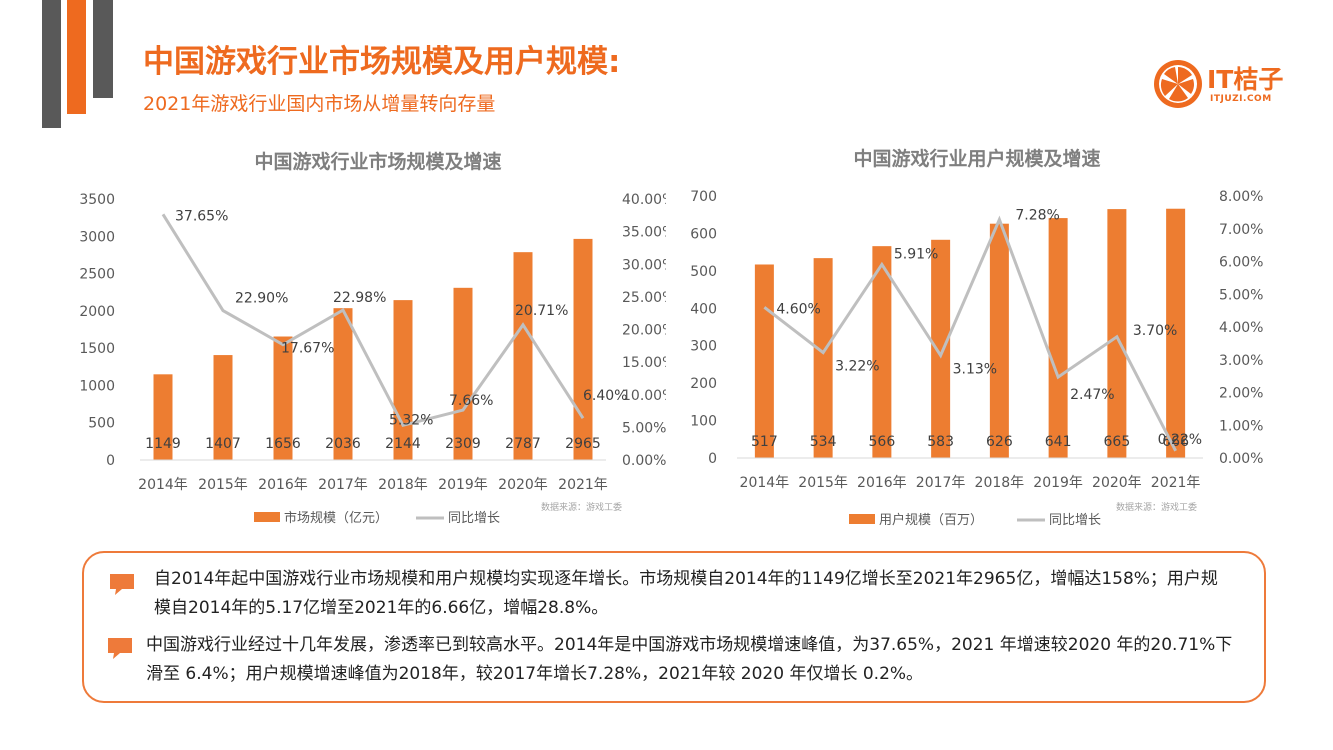  I want to click on bar-value-label: 1149, so click(163, 444).